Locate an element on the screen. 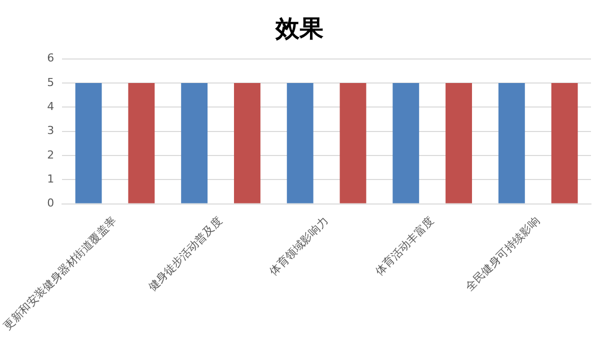 The image size is (605, 340). y-tick-label: 3 is located at coordinates (50, 131).